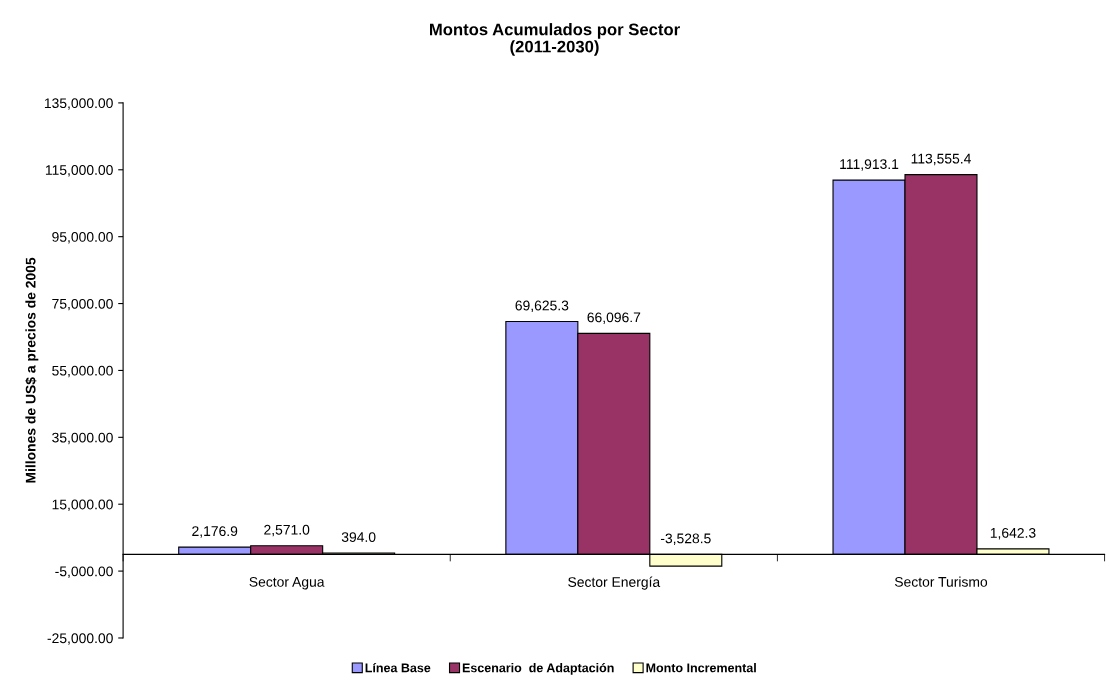  I want to click on data-label: 113,555.4, so click(941, 159).